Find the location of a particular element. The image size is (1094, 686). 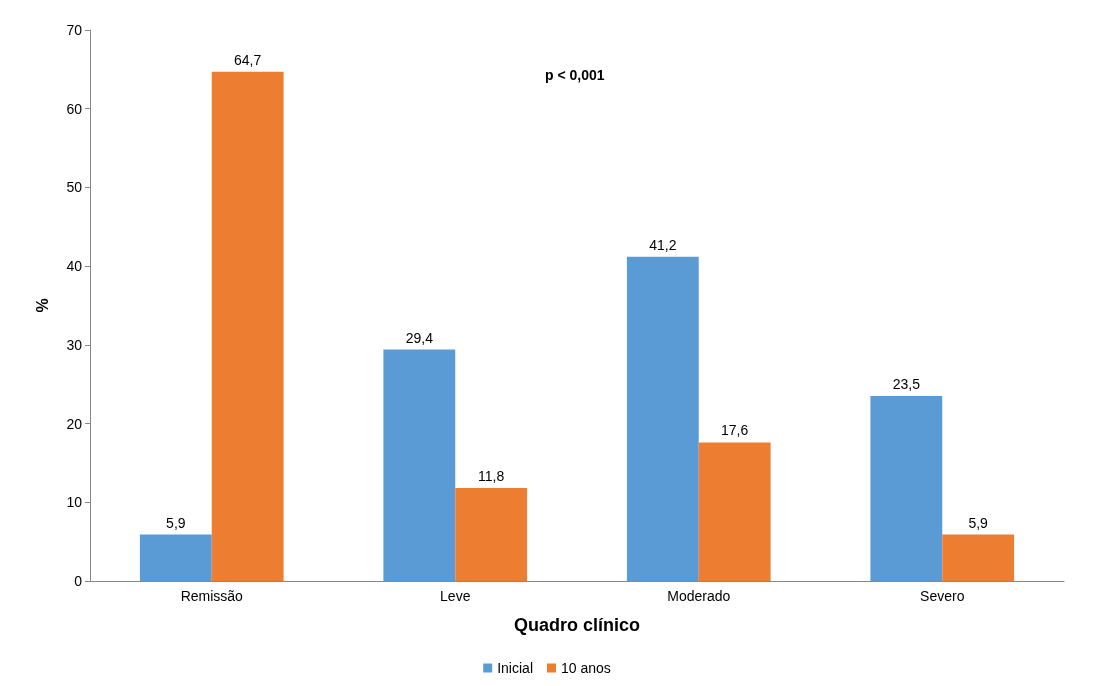

y-tick-label: 30 is located at coordinates (74, 344).